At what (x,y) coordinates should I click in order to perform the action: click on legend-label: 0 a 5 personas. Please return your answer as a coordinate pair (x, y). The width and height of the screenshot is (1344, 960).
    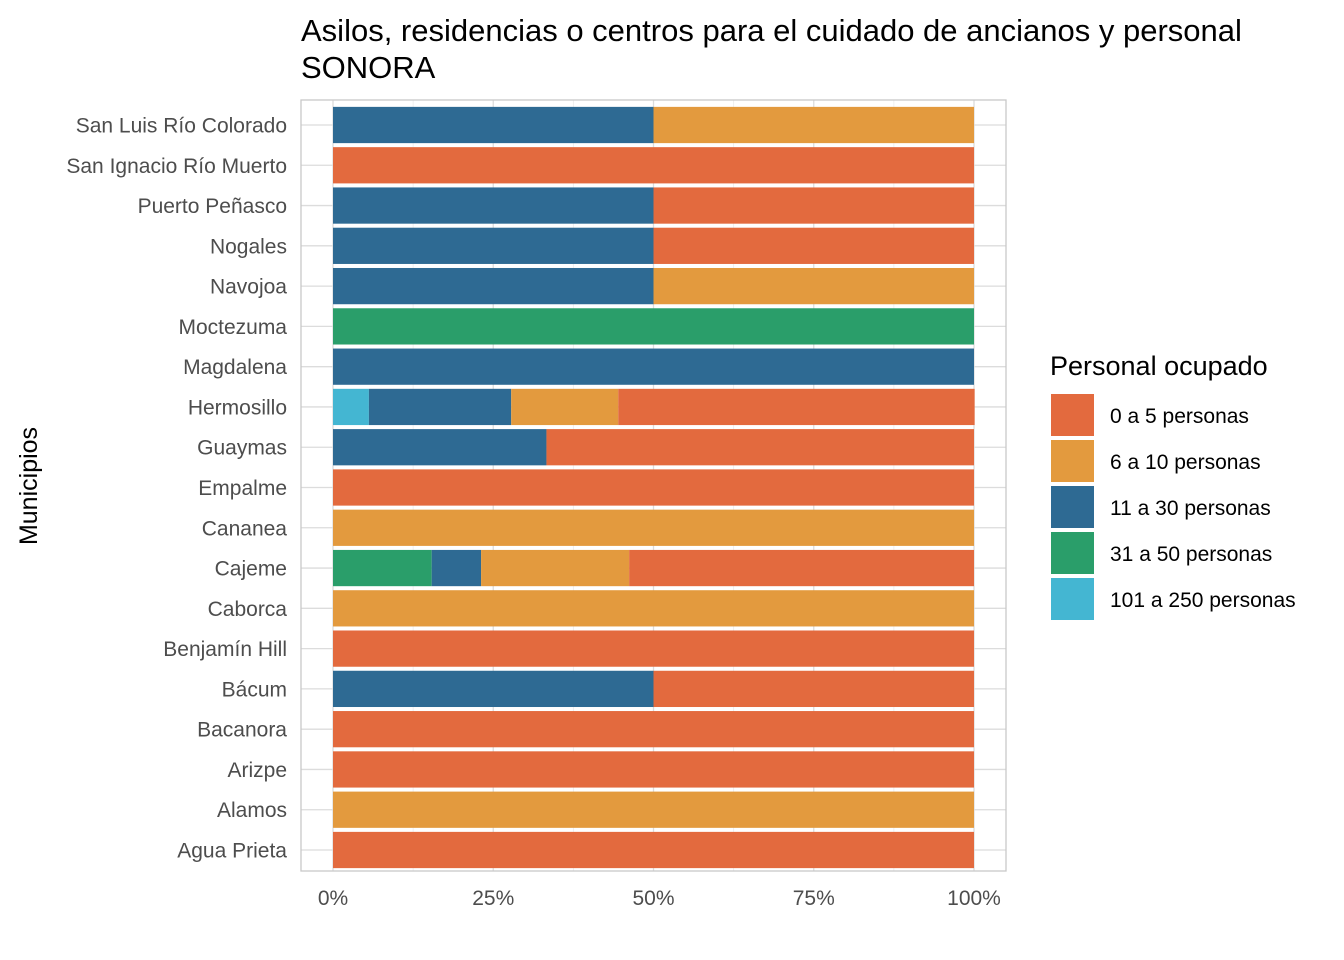
    Looking at the image, I should click on (1179, 416).